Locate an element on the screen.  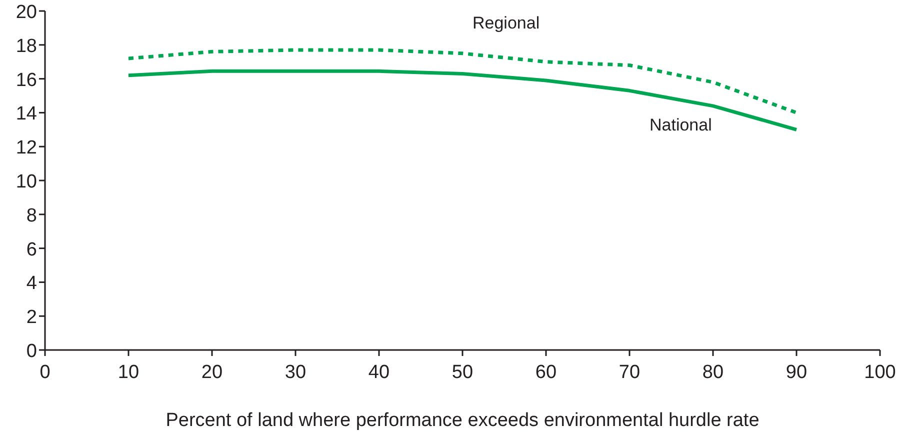
y-tick-label: 6 is located at coordinates (31, 249).